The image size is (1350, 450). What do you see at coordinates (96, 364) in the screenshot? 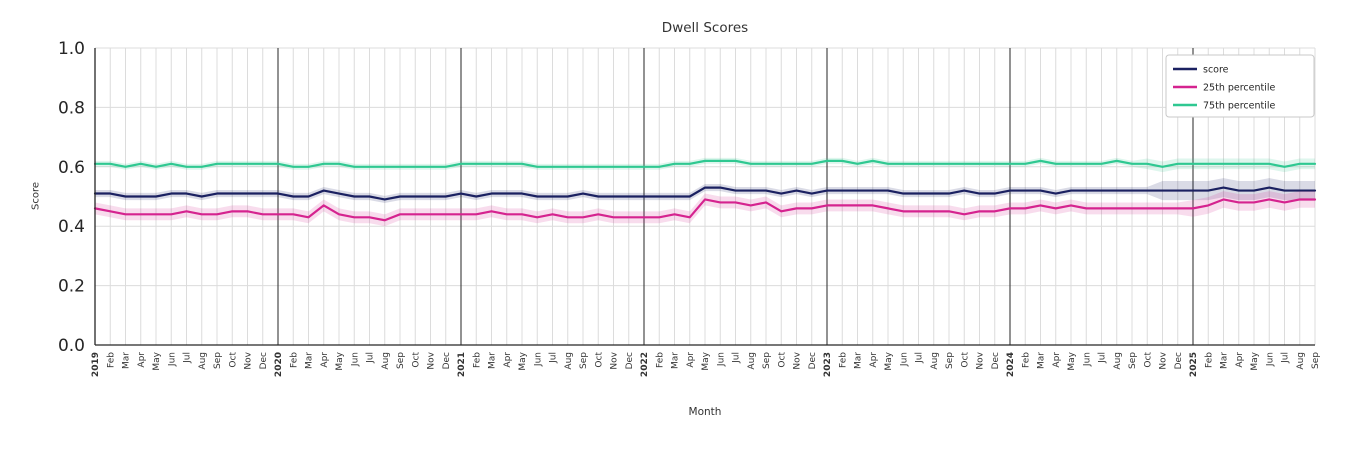
I see `svg-text: 2019` at bounding box center [96, 364].